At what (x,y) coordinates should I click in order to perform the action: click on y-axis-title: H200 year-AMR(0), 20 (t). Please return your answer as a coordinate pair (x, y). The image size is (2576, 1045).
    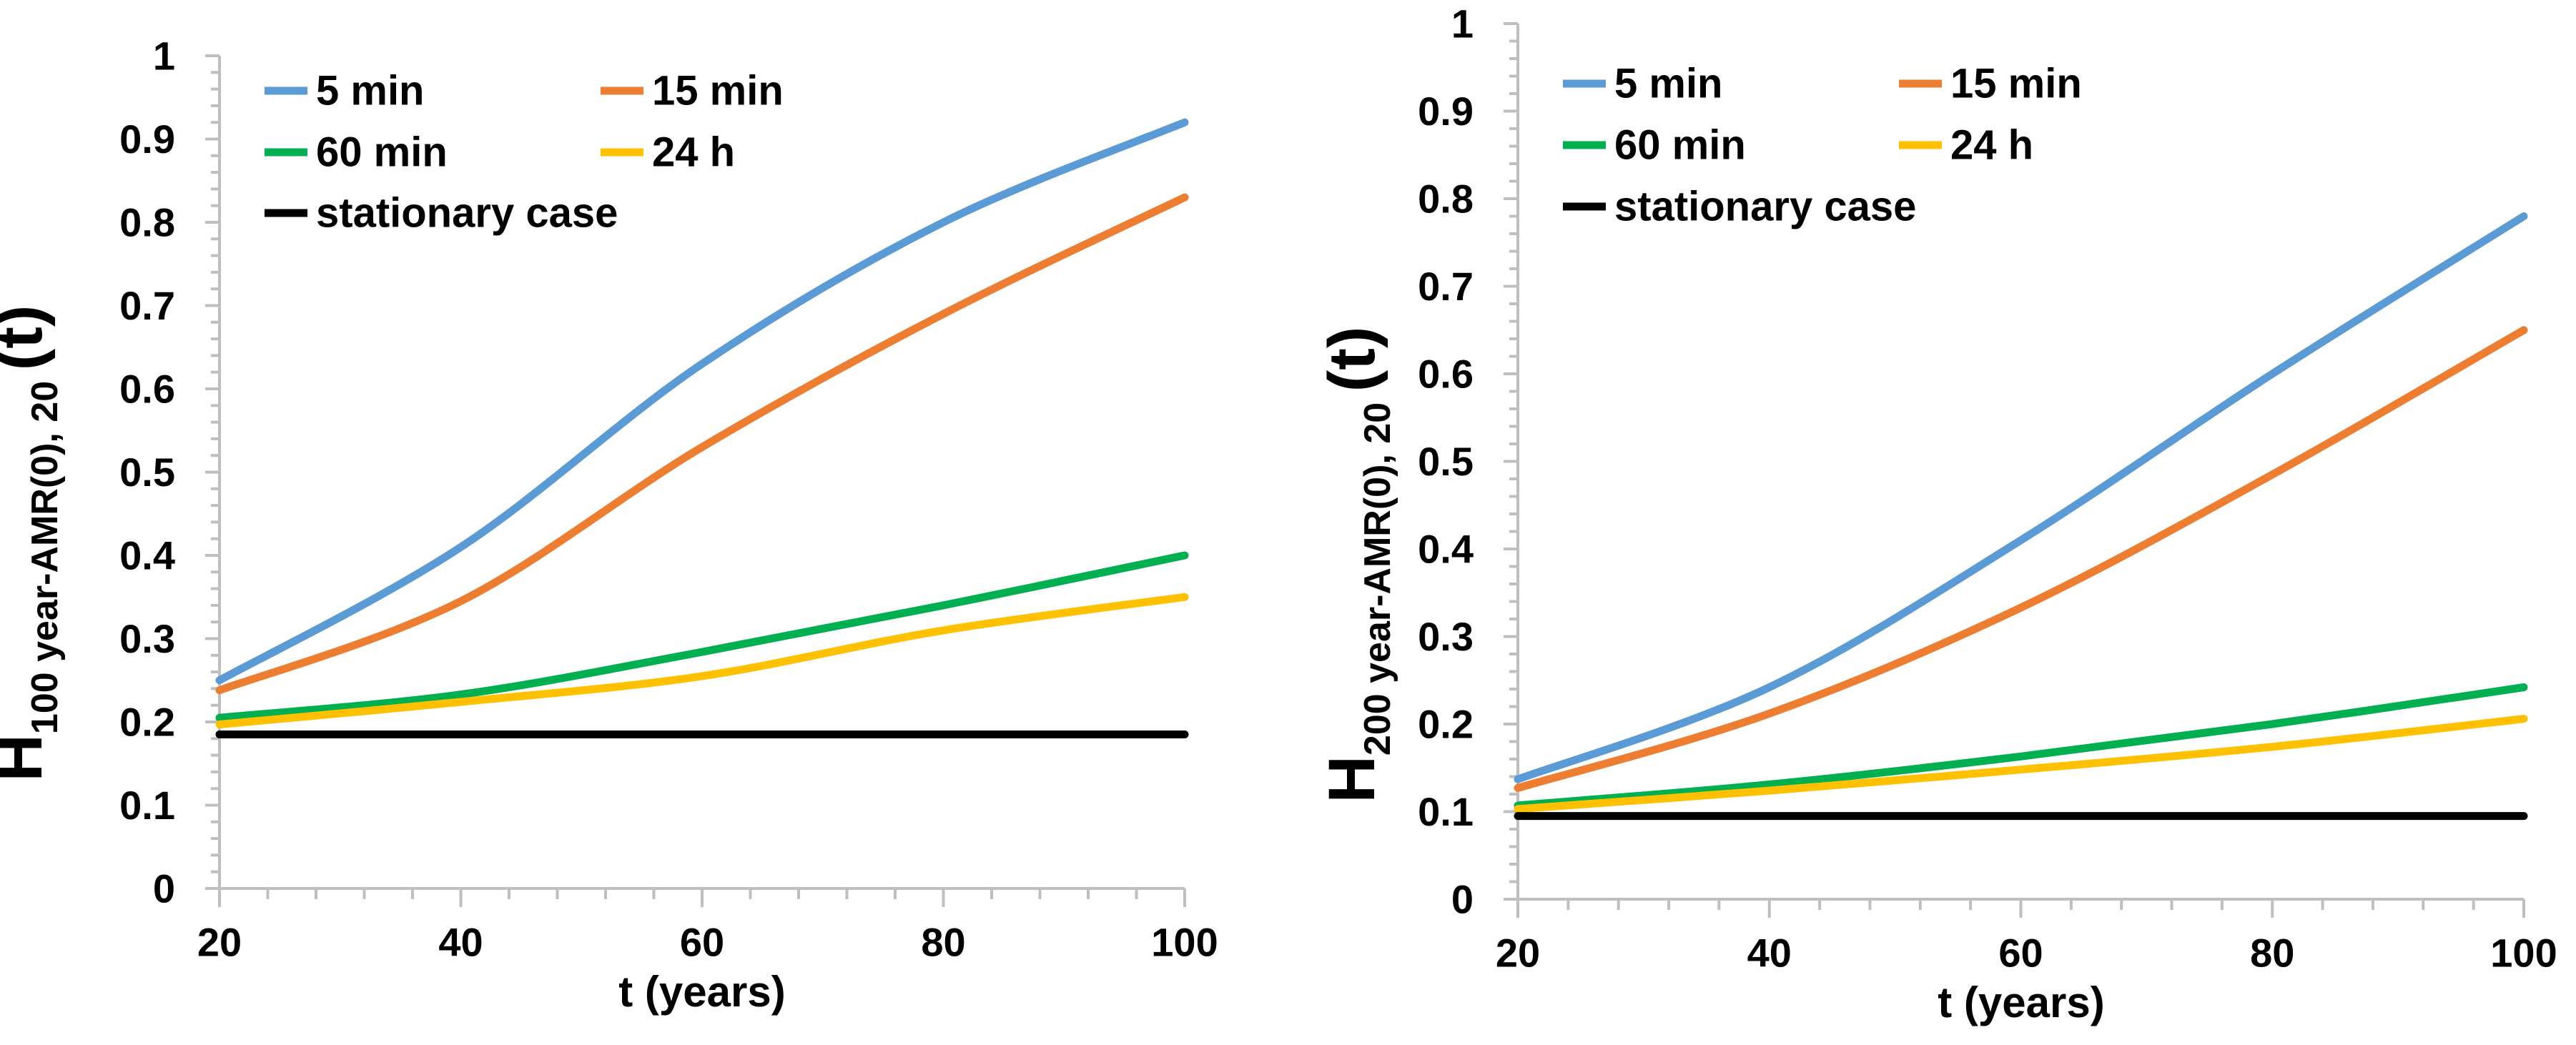
    Looking at the image, I should click on (1357, 564).